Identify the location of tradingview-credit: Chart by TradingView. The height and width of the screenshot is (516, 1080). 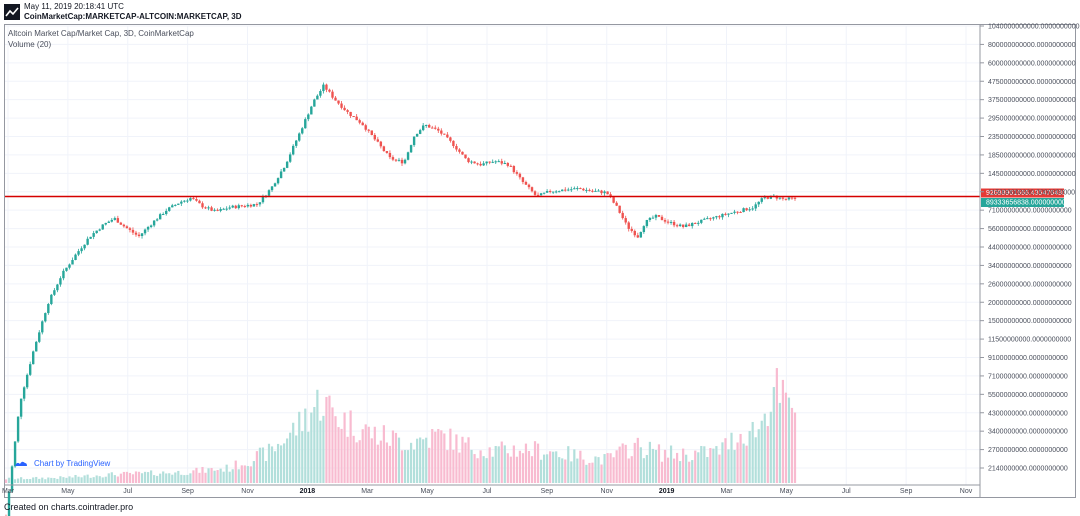
(62, 463).